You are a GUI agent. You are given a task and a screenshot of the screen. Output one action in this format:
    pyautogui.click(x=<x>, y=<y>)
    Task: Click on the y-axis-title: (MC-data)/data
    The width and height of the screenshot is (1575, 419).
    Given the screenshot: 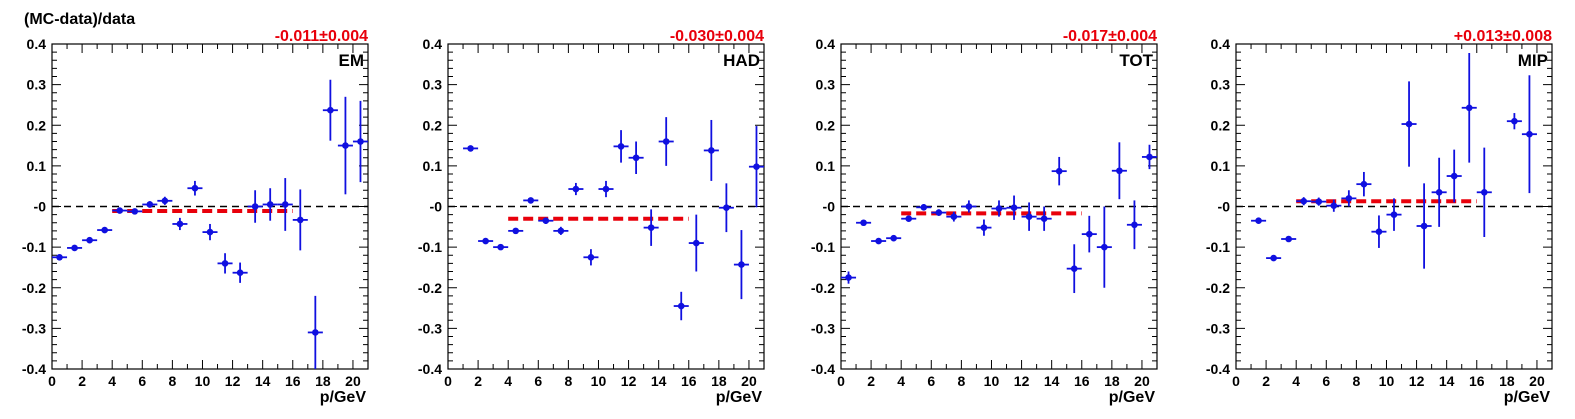 What is the action you would take?
    pyautogui.click(x=79, y=19)
    